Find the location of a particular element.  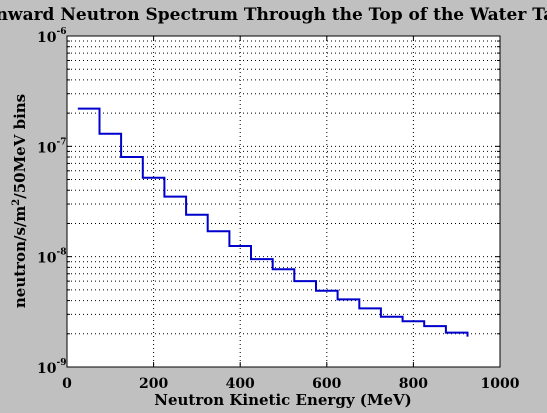

y-tick-labels: 10-910-810-710-6 is located at coordinates (51, 202).